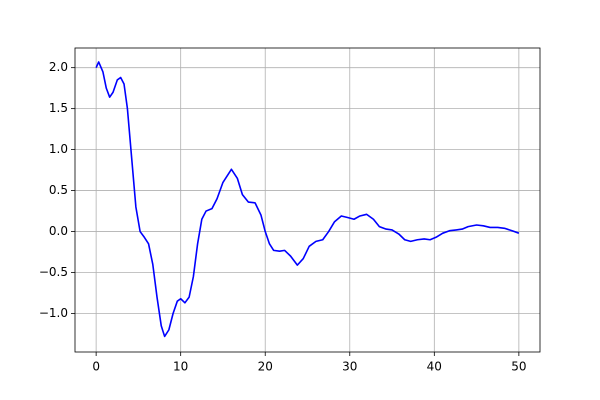  I want to click on y-tick-label: 0.5, so click(58, 190).